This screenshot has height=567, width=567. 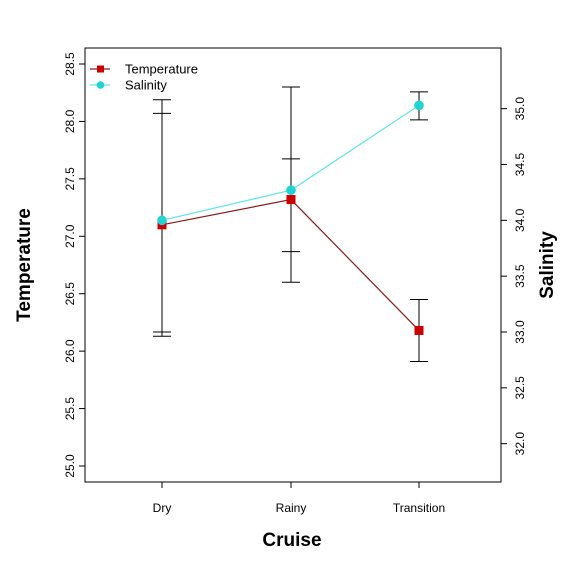 I want to click on x-axis-title: Cruise, so click(x=291, y=540).